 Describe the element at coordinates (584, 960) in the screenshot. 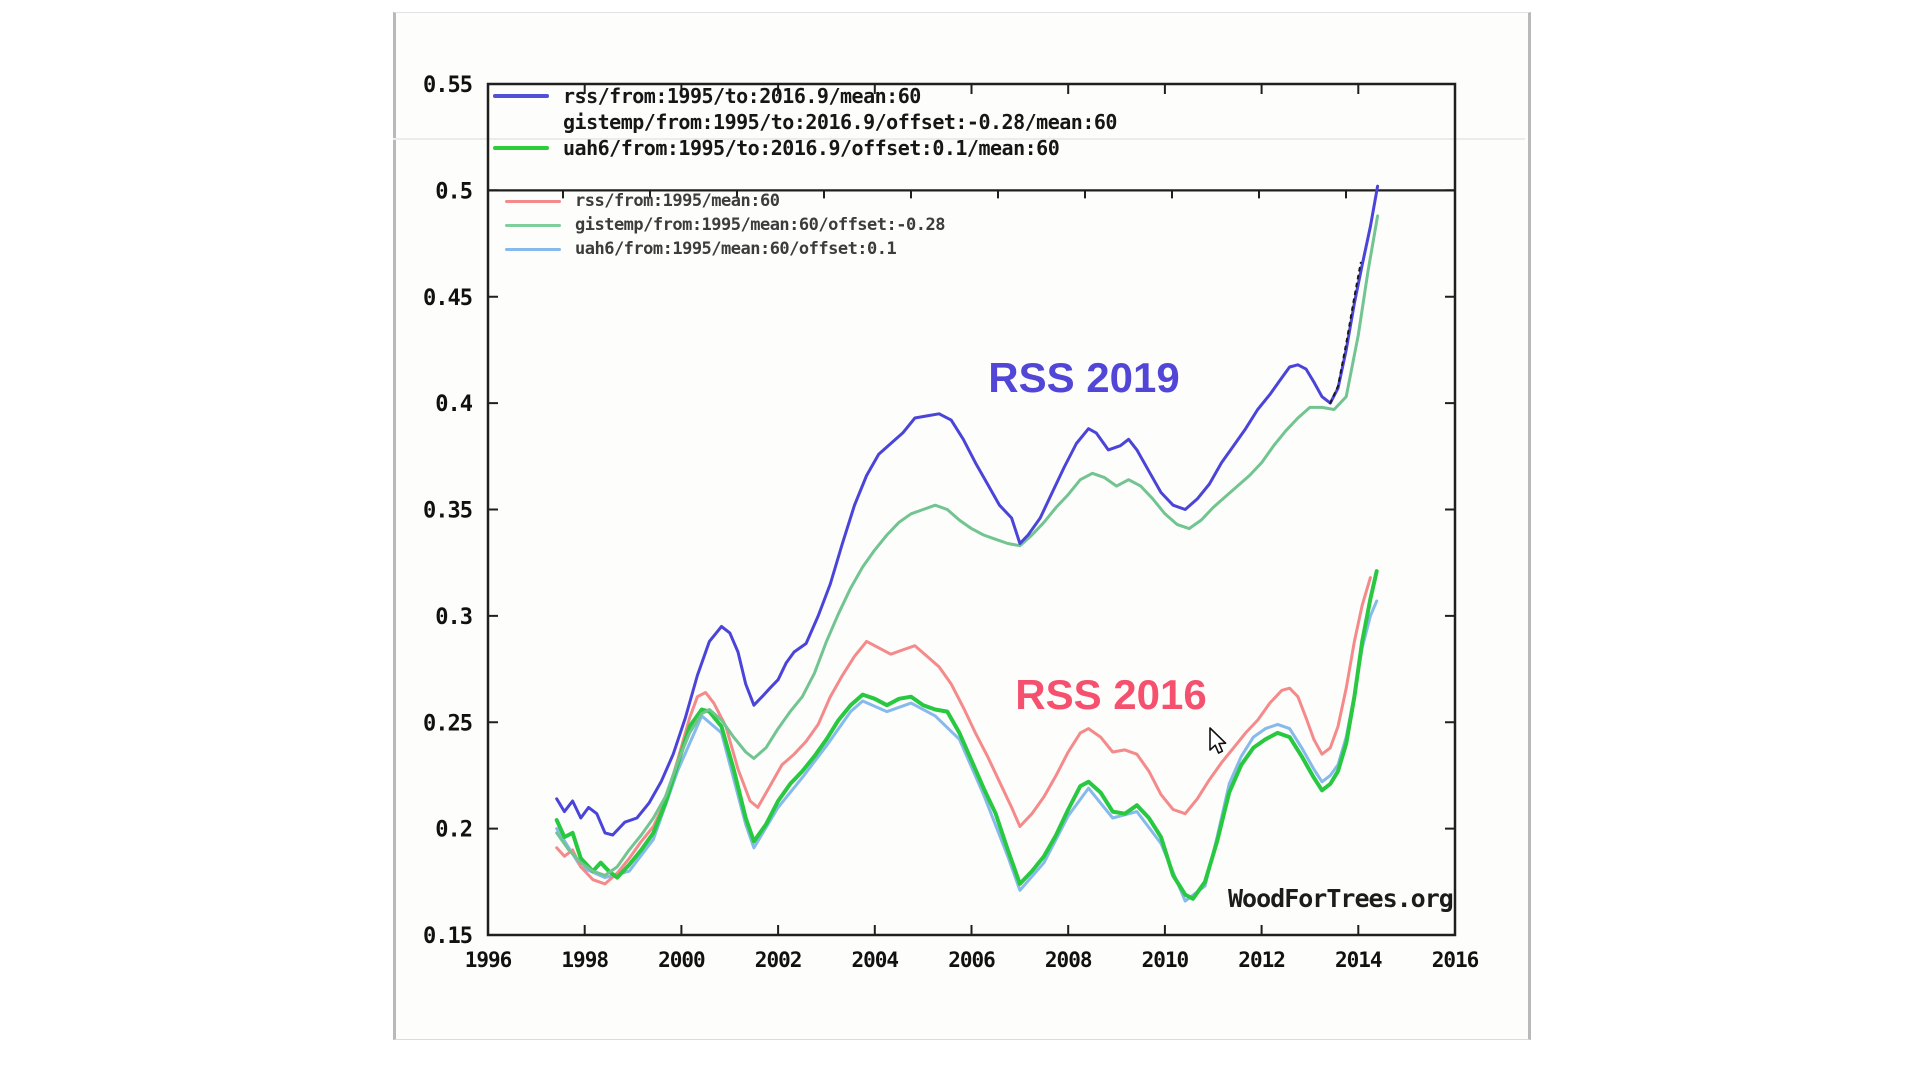

I see `x-tick-label: 1998` at that location.